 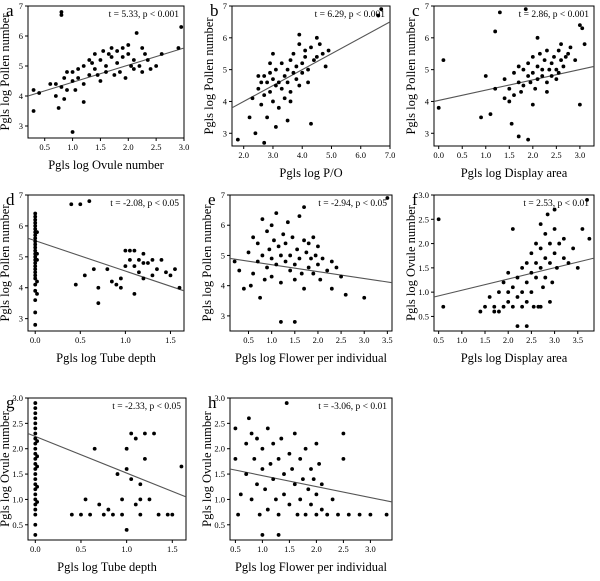 What do you see at coordinates (411, 76) in the screenshot?
I see `y-axis-label: Pgls log Pollen number` at bounding box center [411, 76].